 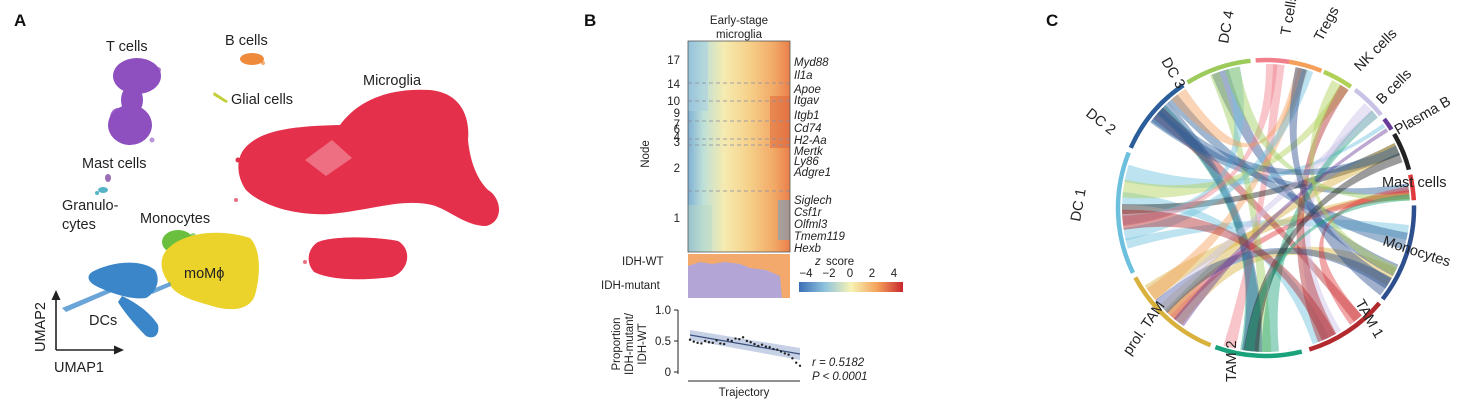 What do you see at coordinates (1144, 329) in the screenshot?
I see `chord-segment-label: prol. TAM` at bounding box center [1144, 329].